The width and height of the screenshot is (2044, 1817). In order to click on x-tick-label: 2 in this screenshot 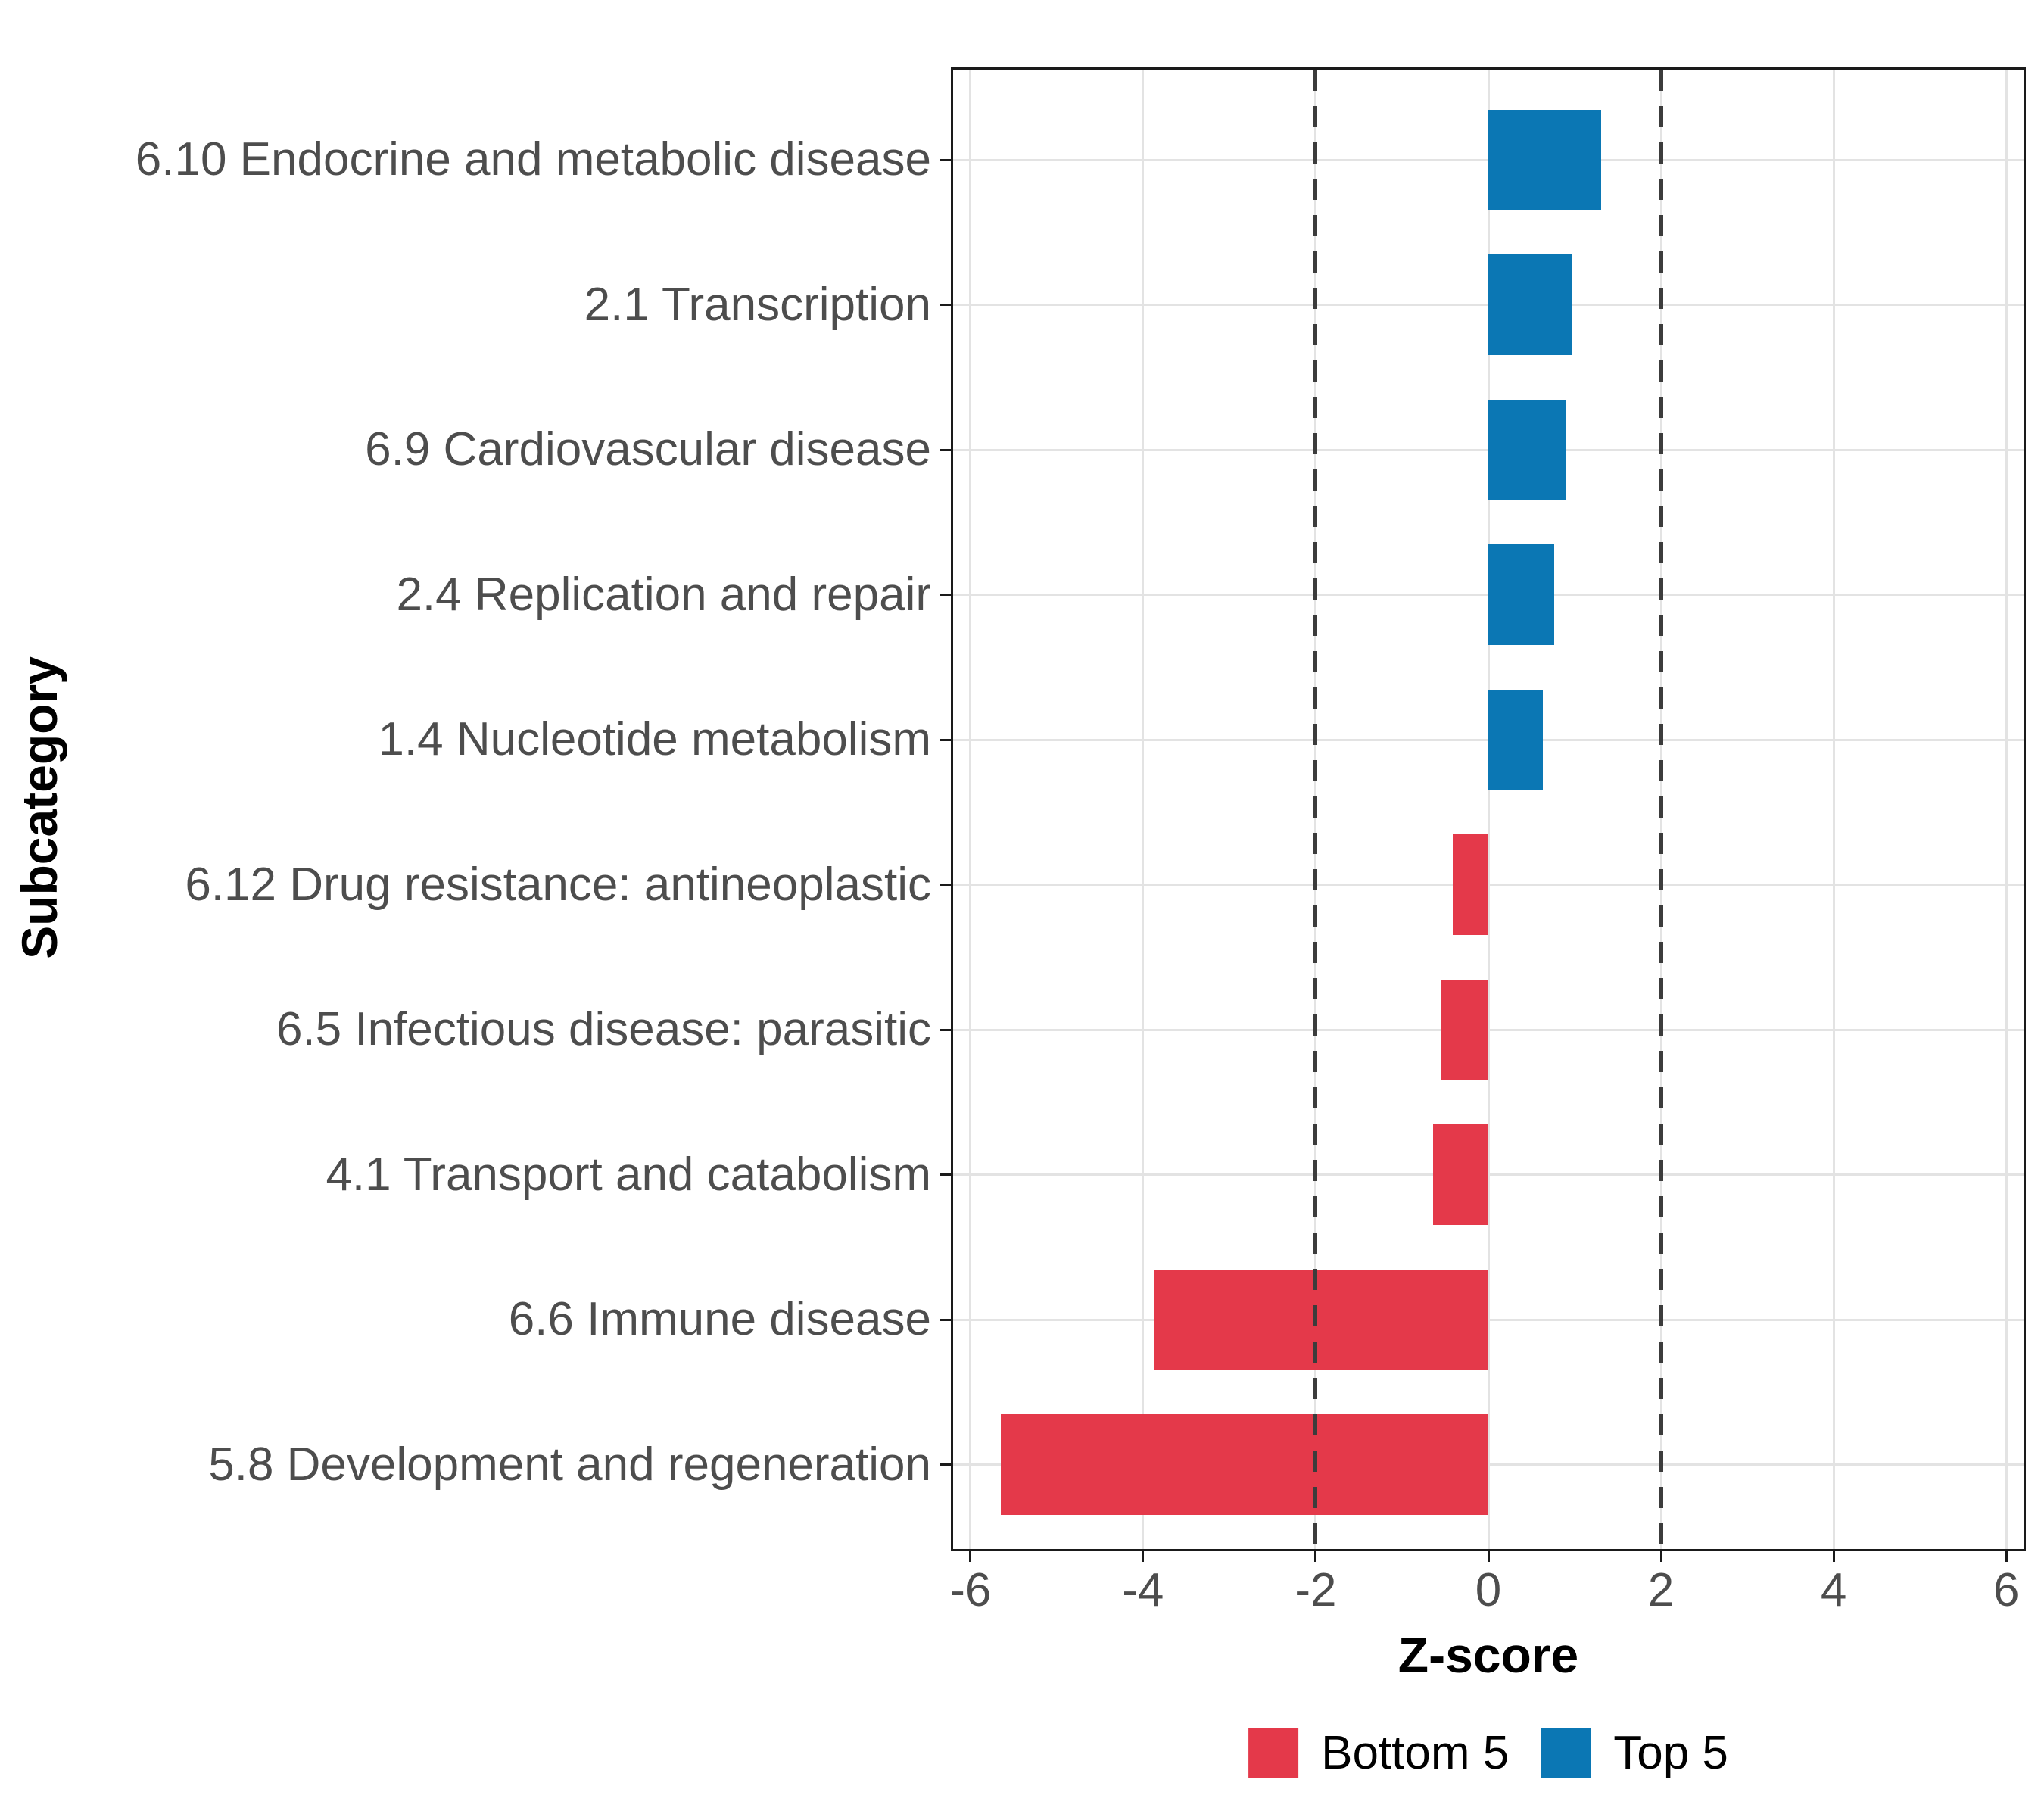, I will do `click(1661, 1590)`.